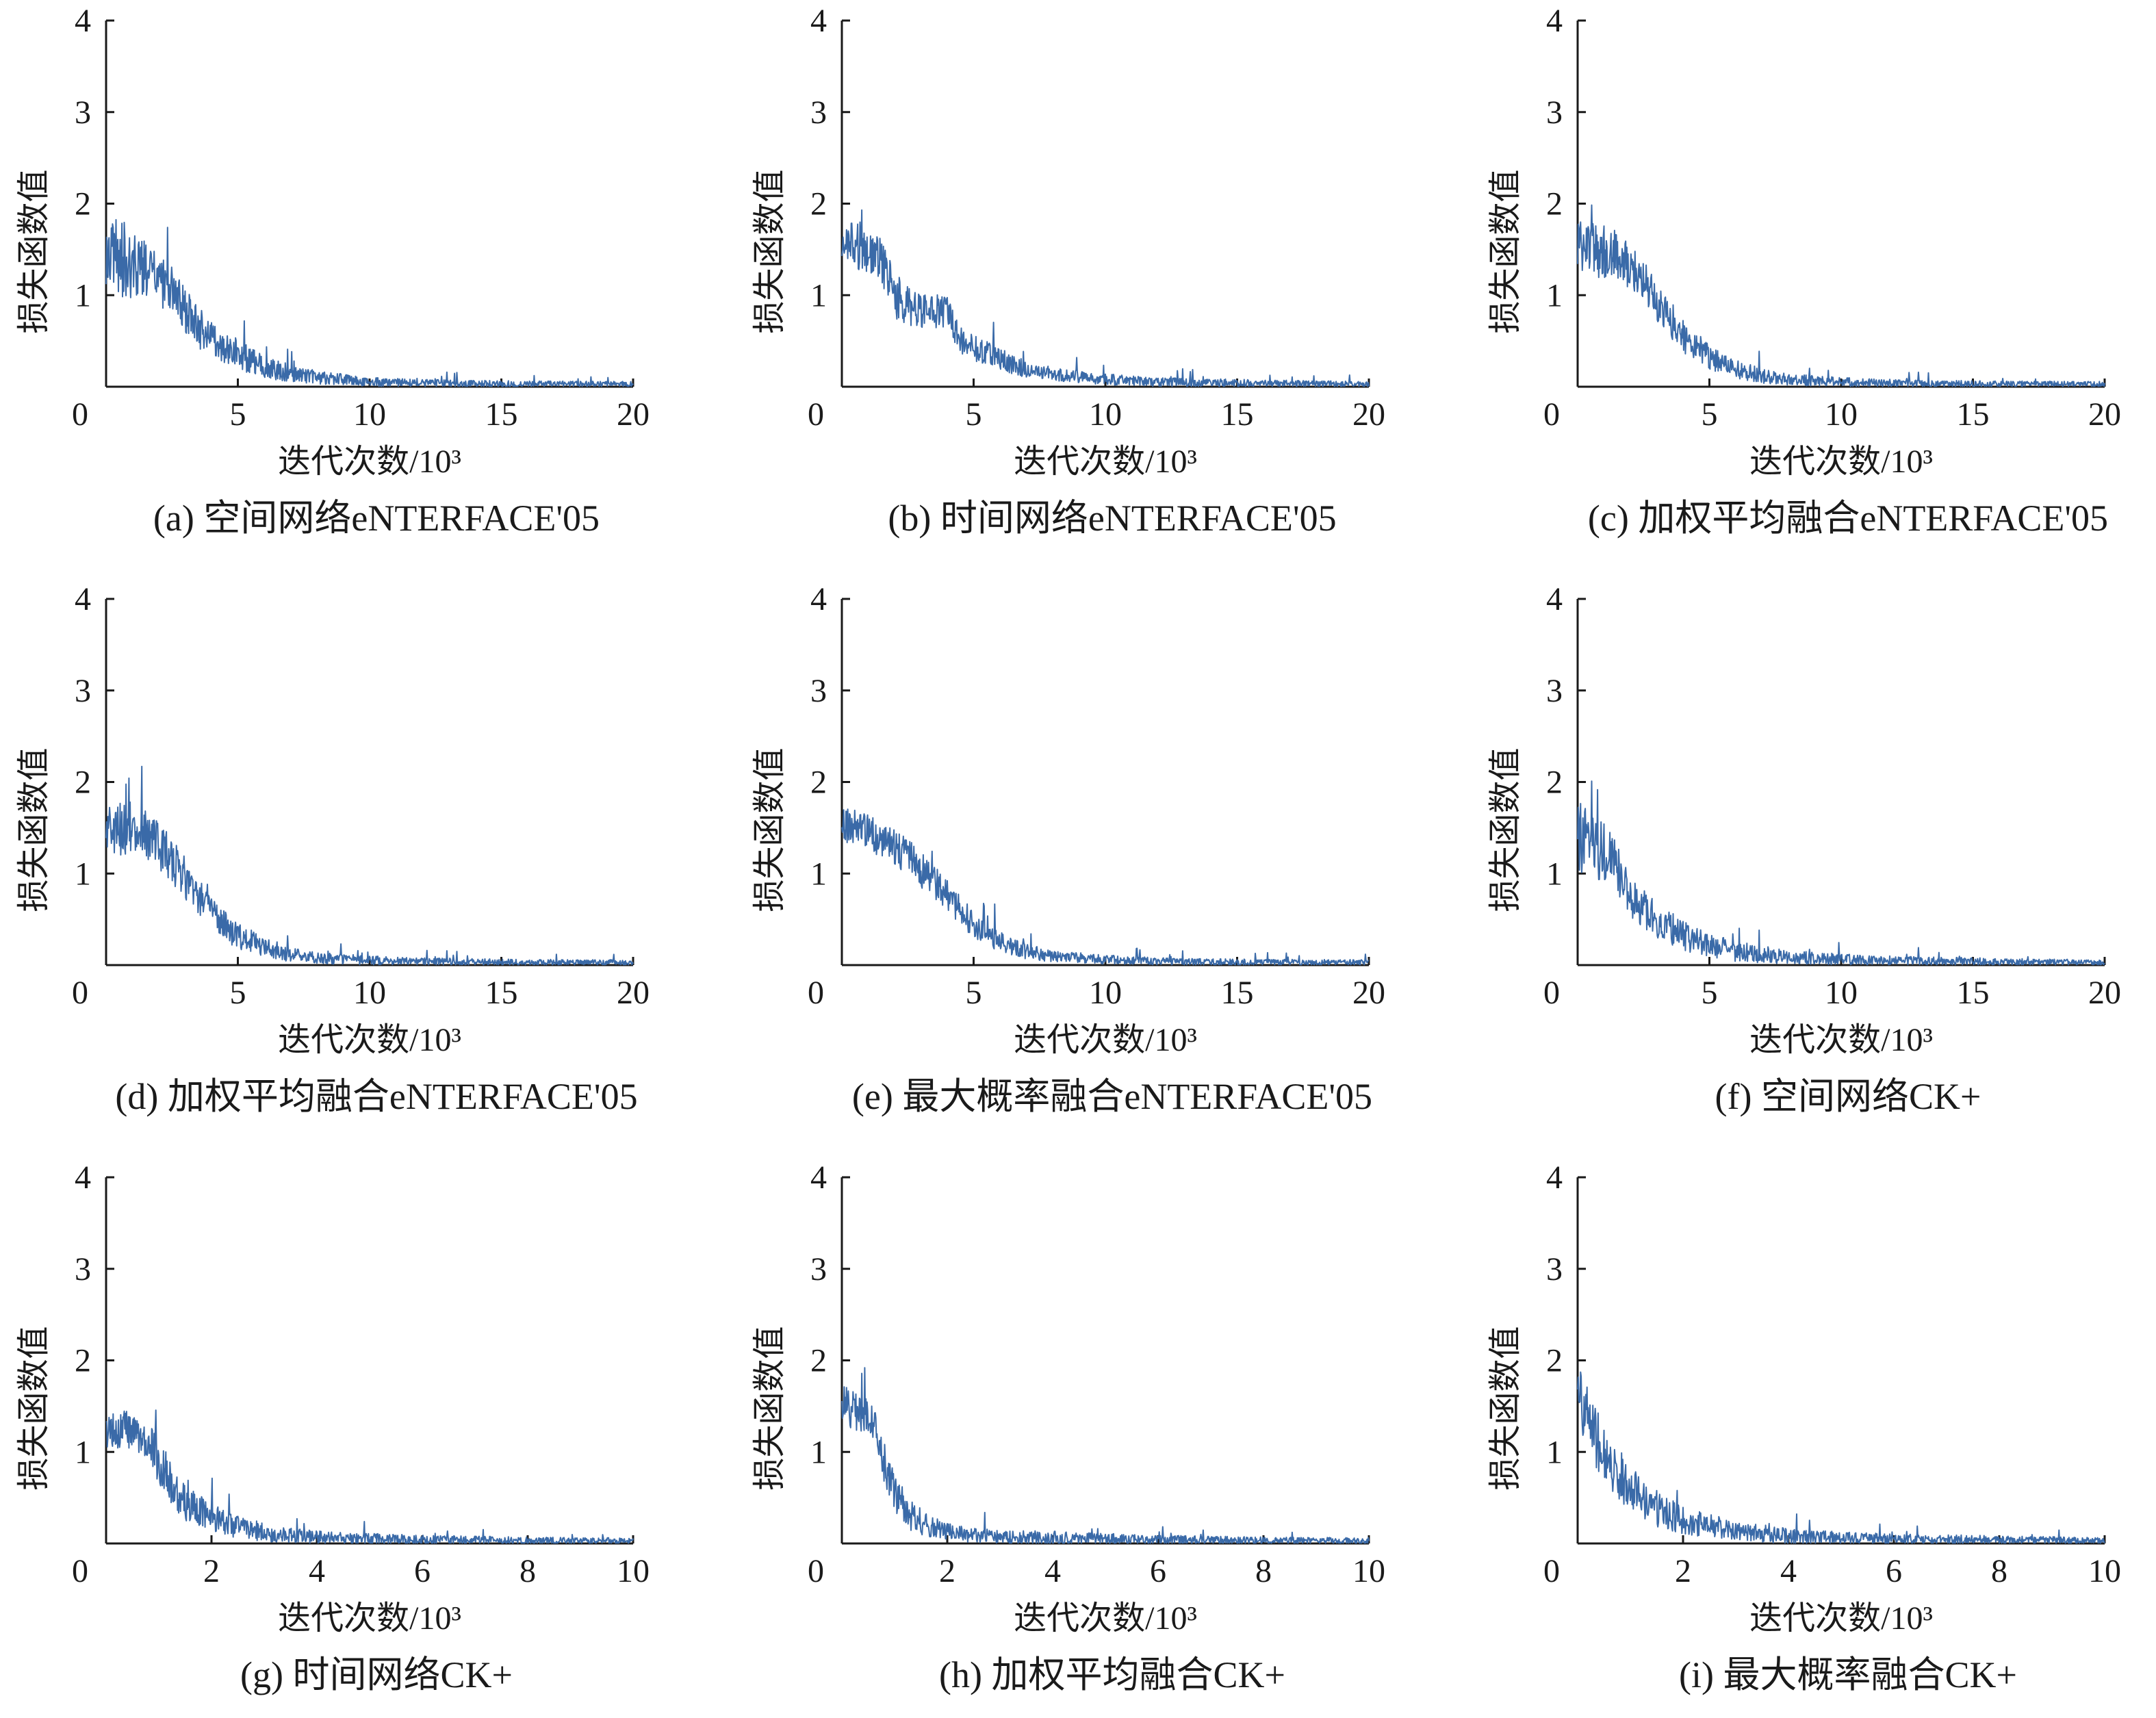  I want to click on panel-caption: (b) 时间网络eNTERFACE'05, so click(1112, 518).